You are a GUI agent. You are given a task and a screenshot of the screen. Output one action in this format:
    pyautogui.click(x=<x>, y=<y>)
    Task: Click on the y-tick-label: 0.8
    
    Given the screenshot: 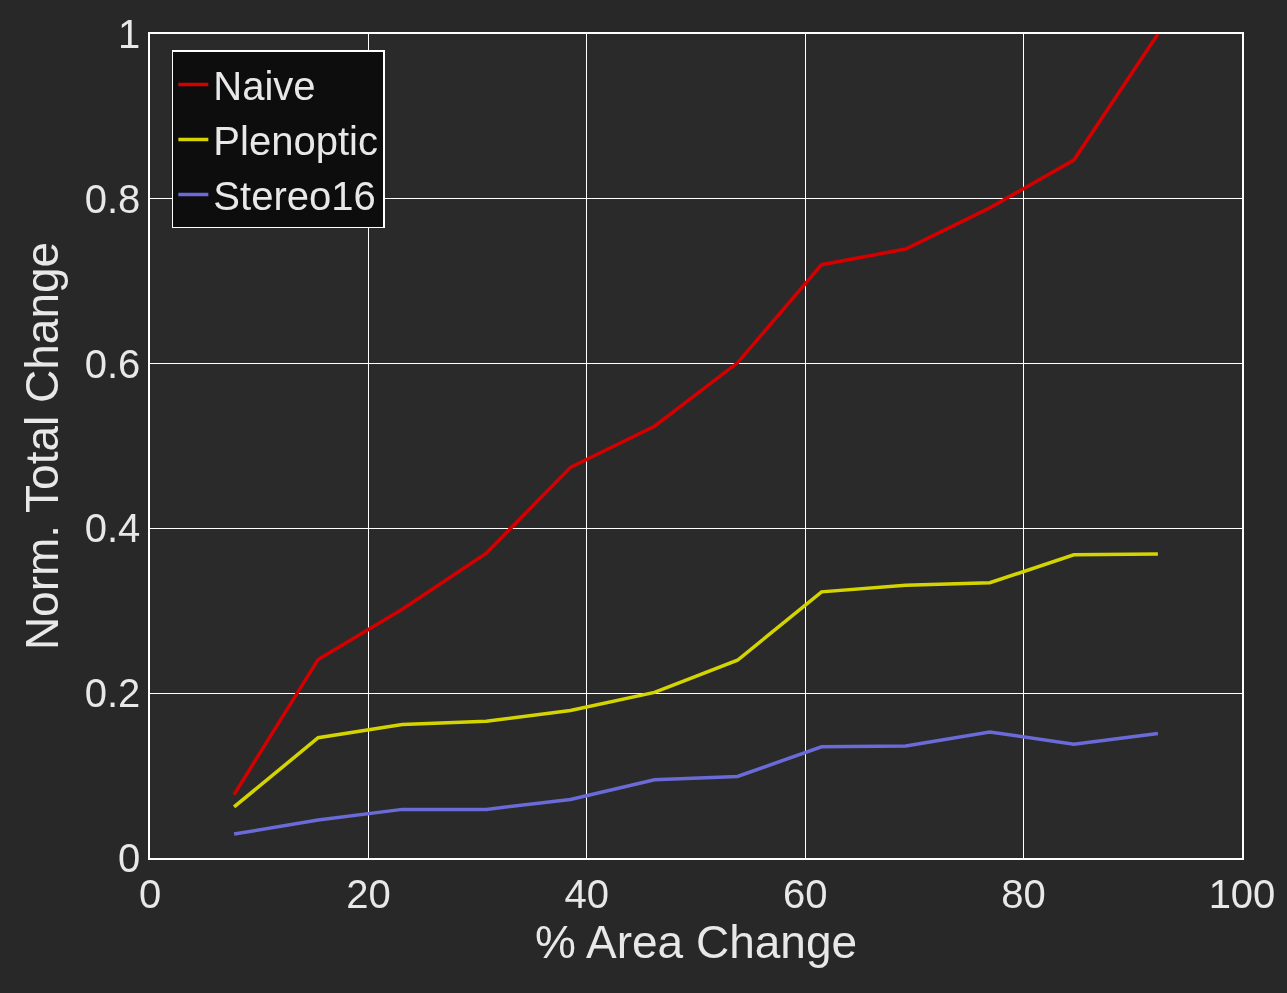 What is the action you would take?
    pyautogui.click(x=112, y=198)
    